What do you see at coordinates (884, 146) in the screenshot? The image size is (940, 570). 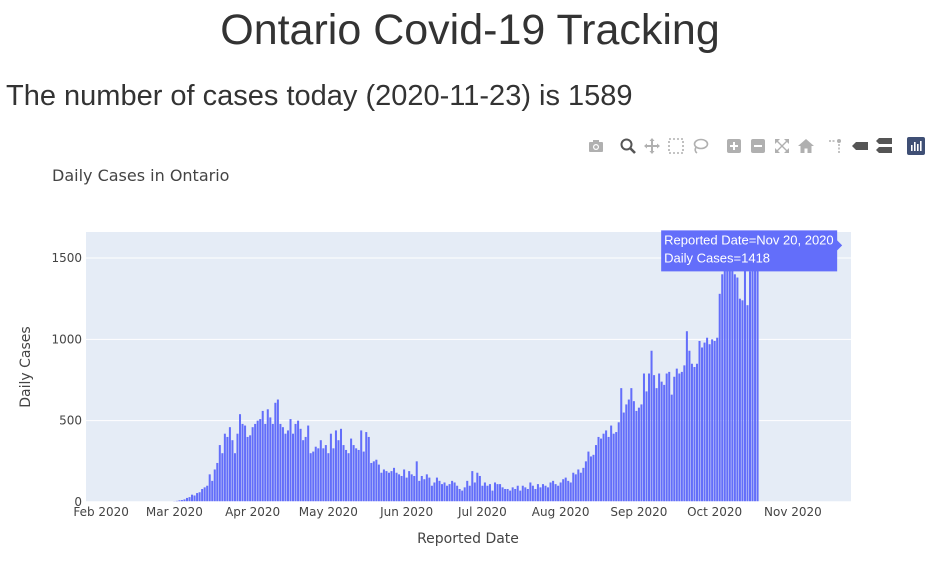 I see `hover-compare-icon` at bounding box center [884, 146].